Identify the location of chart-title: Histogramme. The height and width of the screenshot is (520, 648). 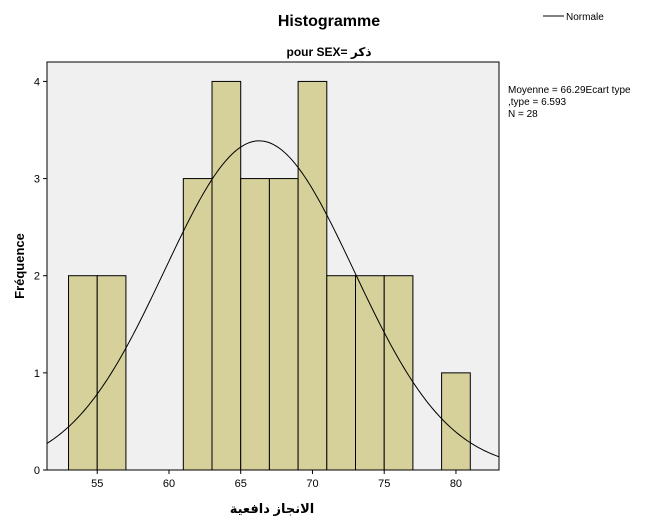
(329, 21).